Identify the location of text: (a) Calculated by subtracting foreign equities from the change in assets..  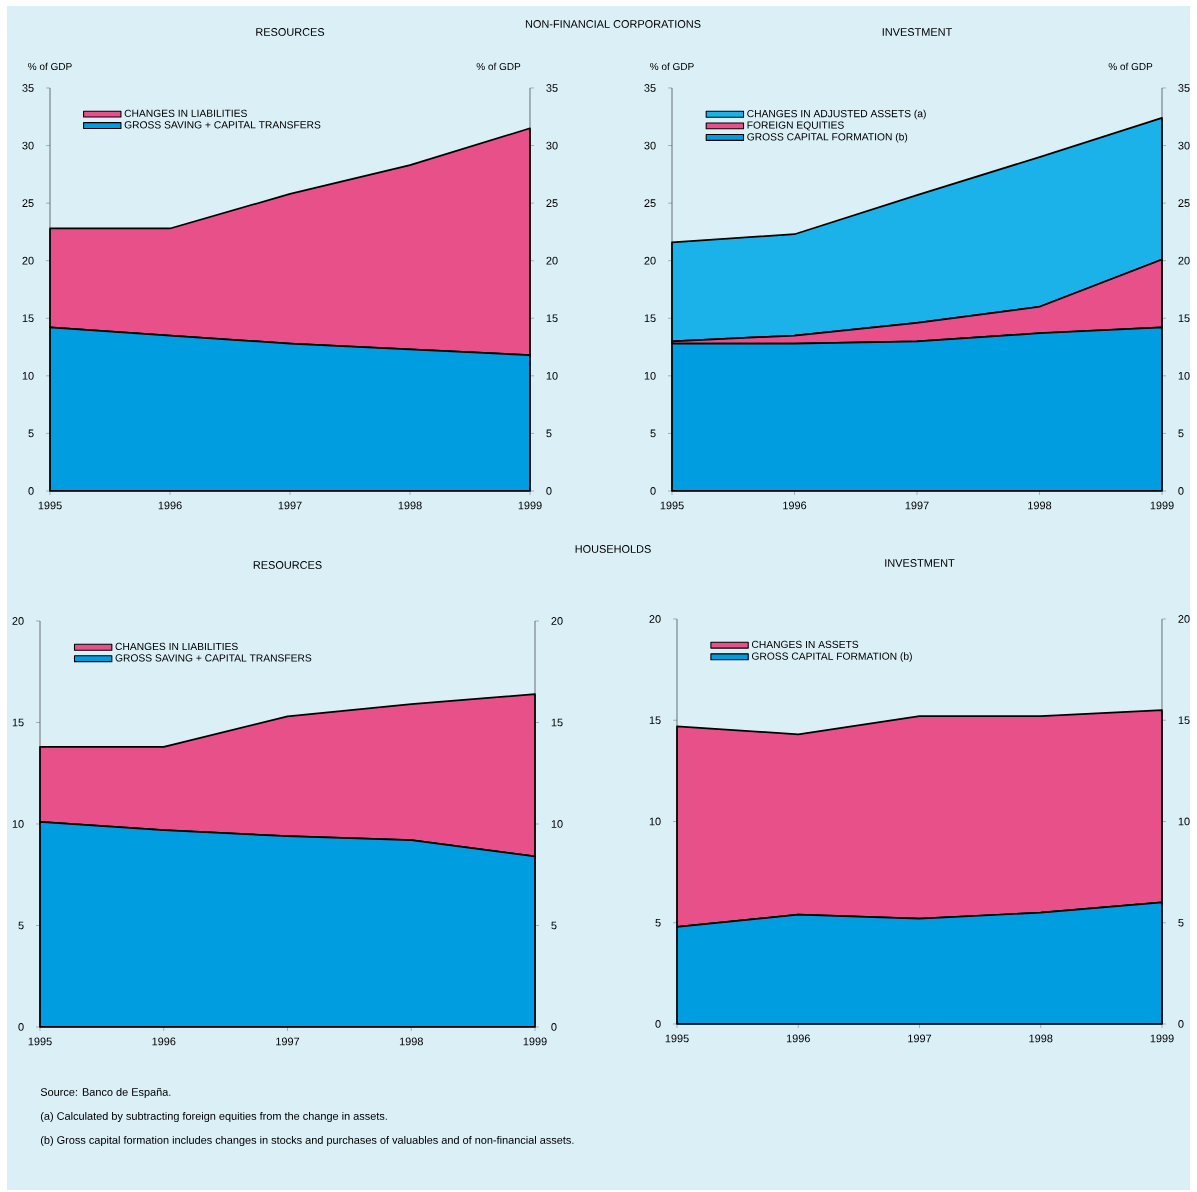
(213, 1117).